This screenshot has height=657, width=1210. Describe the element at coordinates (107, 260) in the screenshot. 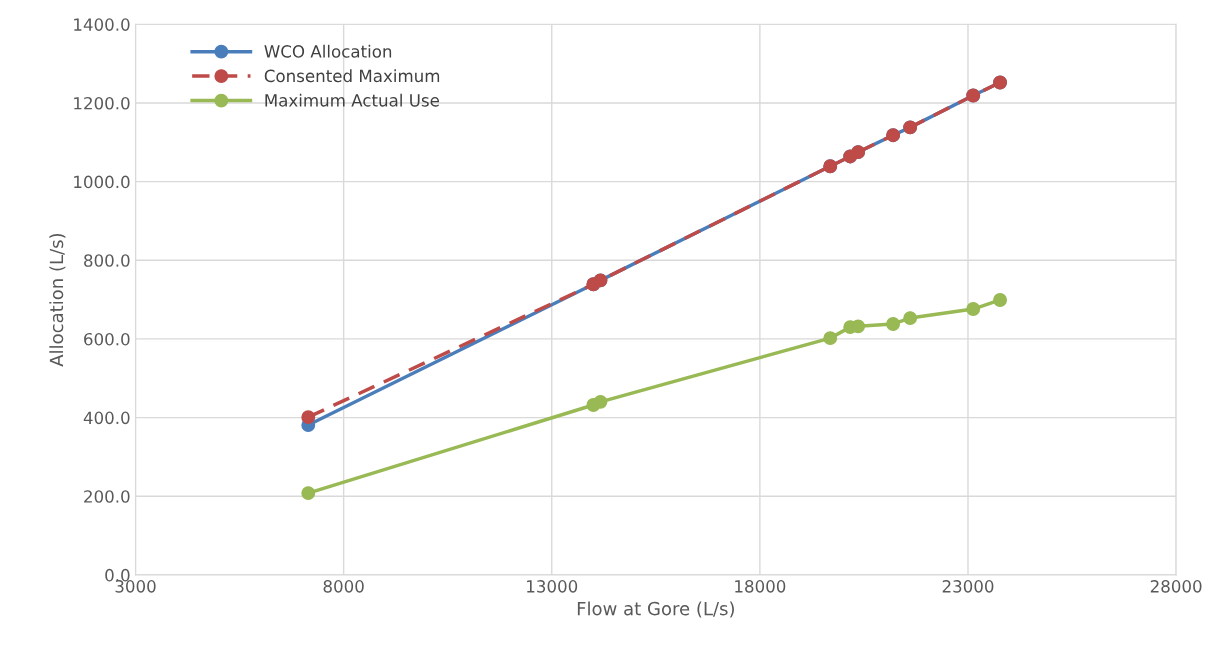

I see `y-tick-label: 800.0` at that location.